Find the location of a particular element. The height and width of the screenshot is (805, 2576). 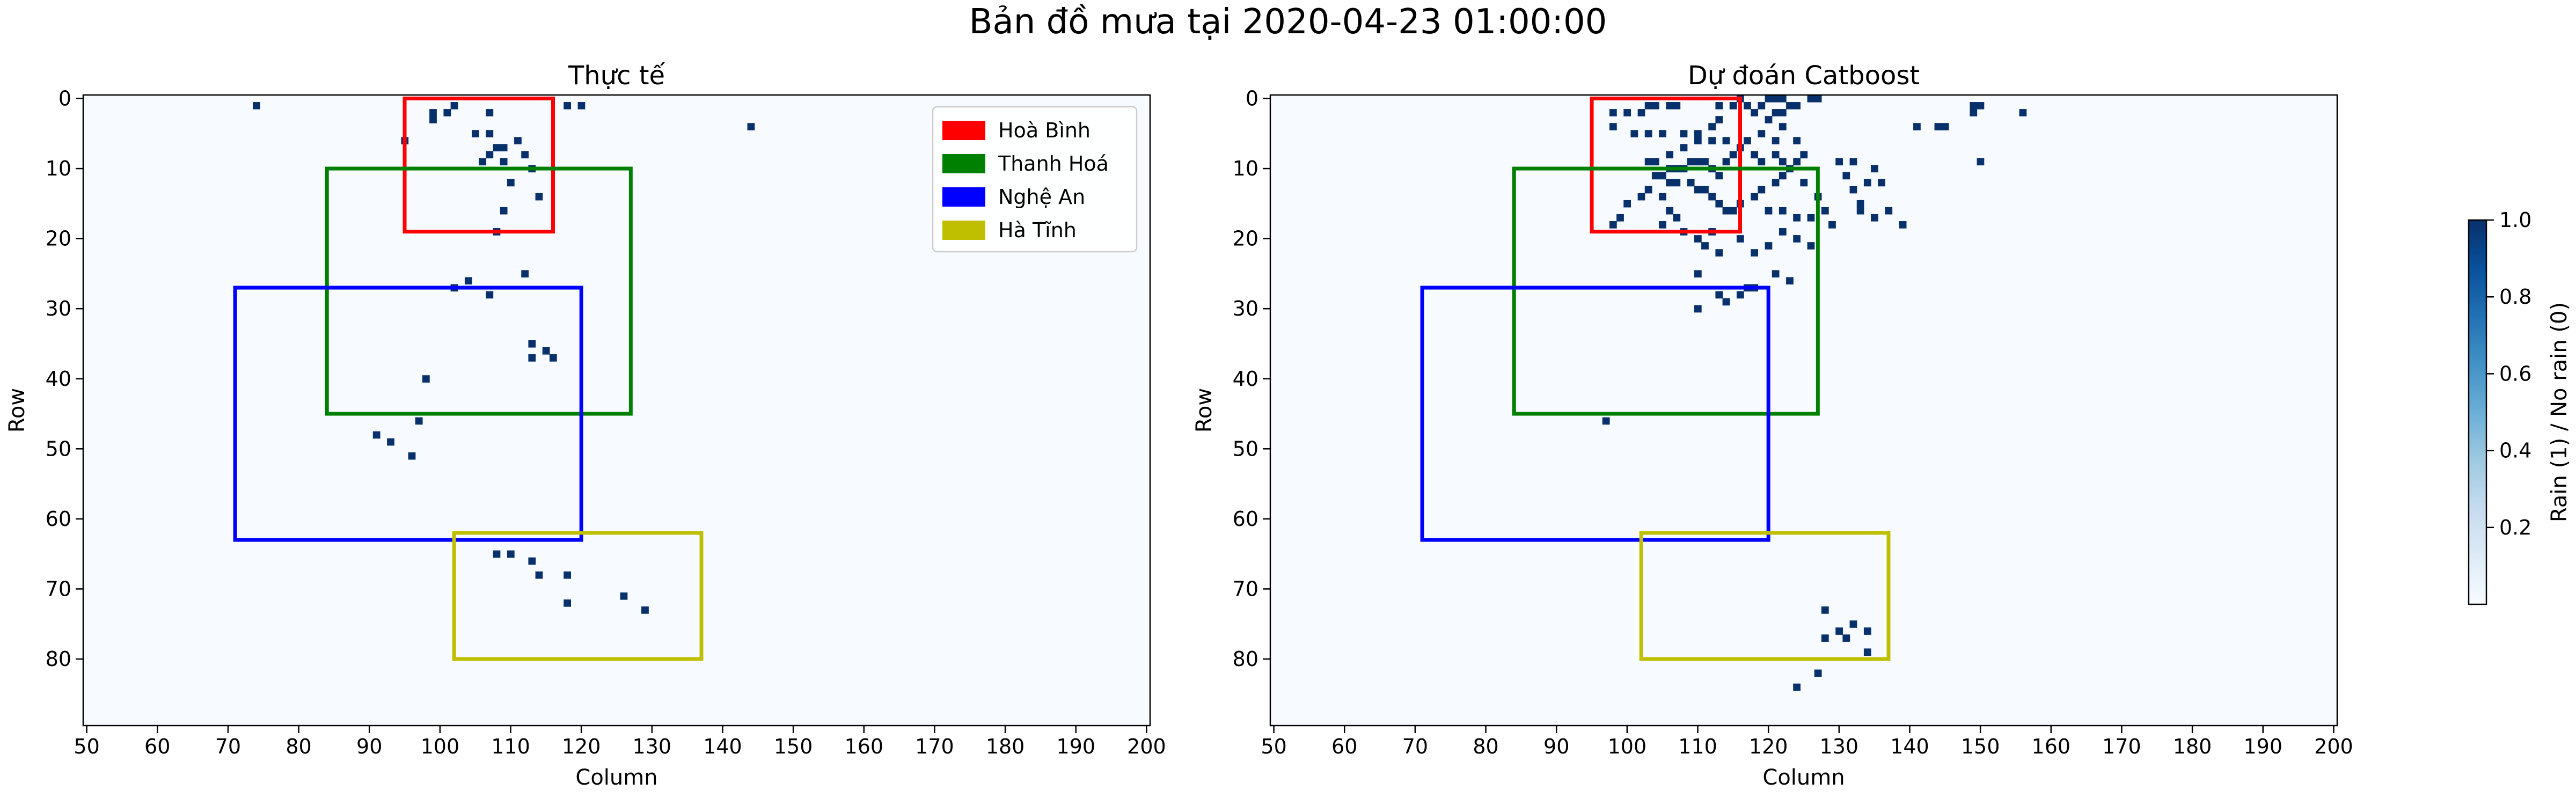

legend: Hoà Bình Thanh Hoá Nghệ An Hà Tĩnh is located at coordinates (1035, 179).